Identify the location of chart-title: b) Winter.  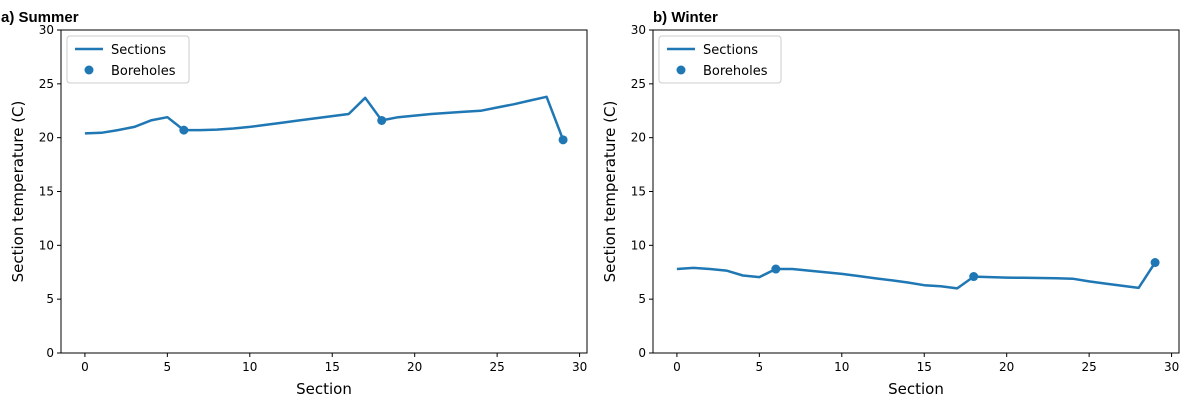
(685, 17).